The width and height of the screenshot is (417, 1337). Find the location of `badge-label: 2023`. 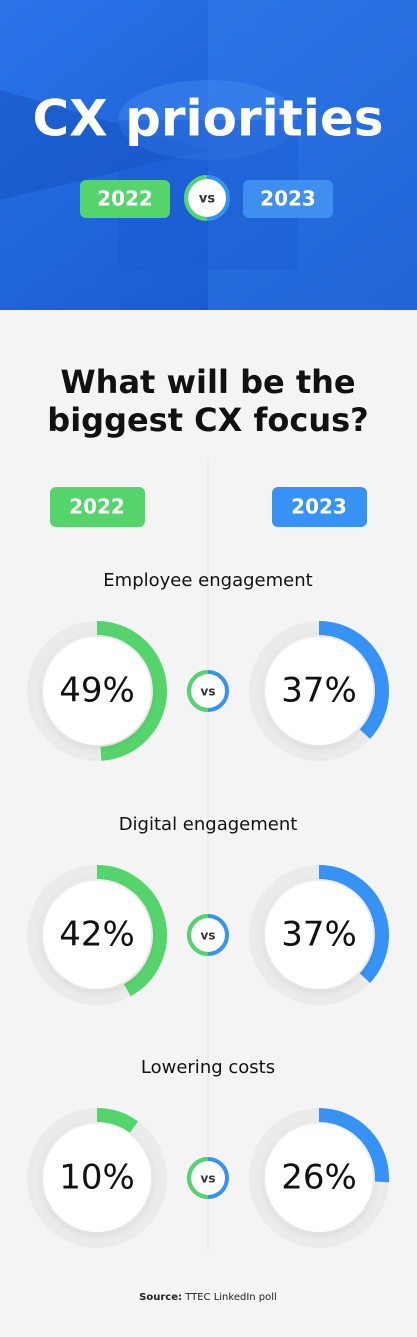

badge-label: 2023 is located at coordinates (288, 199).